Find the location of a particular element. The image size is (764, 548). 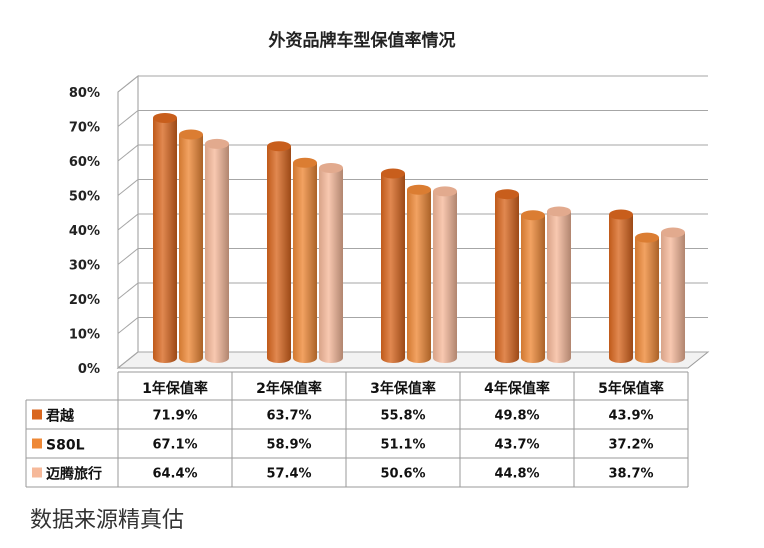

legend-label: 迈腾旅行 is located at coordinates (74, 474).